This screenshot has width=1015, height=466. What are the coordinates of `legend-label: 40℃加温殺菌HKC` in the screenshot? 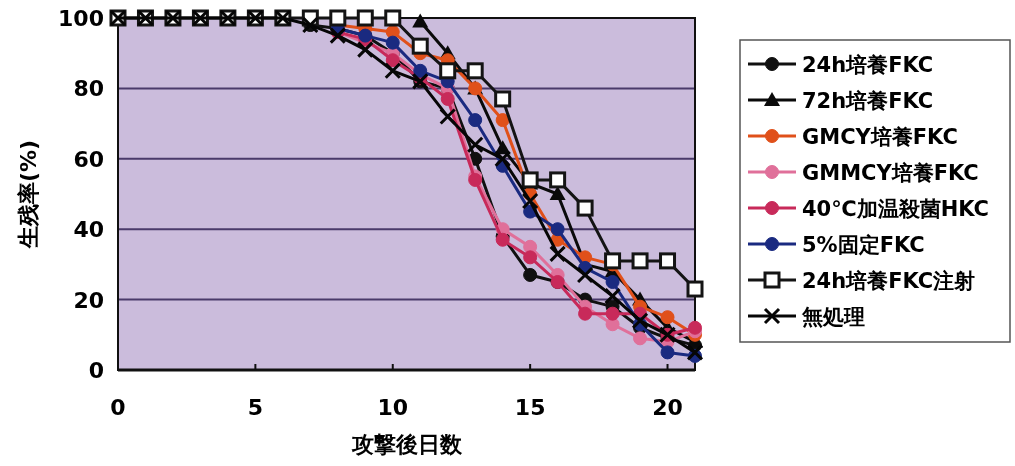 It's located at (895, 209).